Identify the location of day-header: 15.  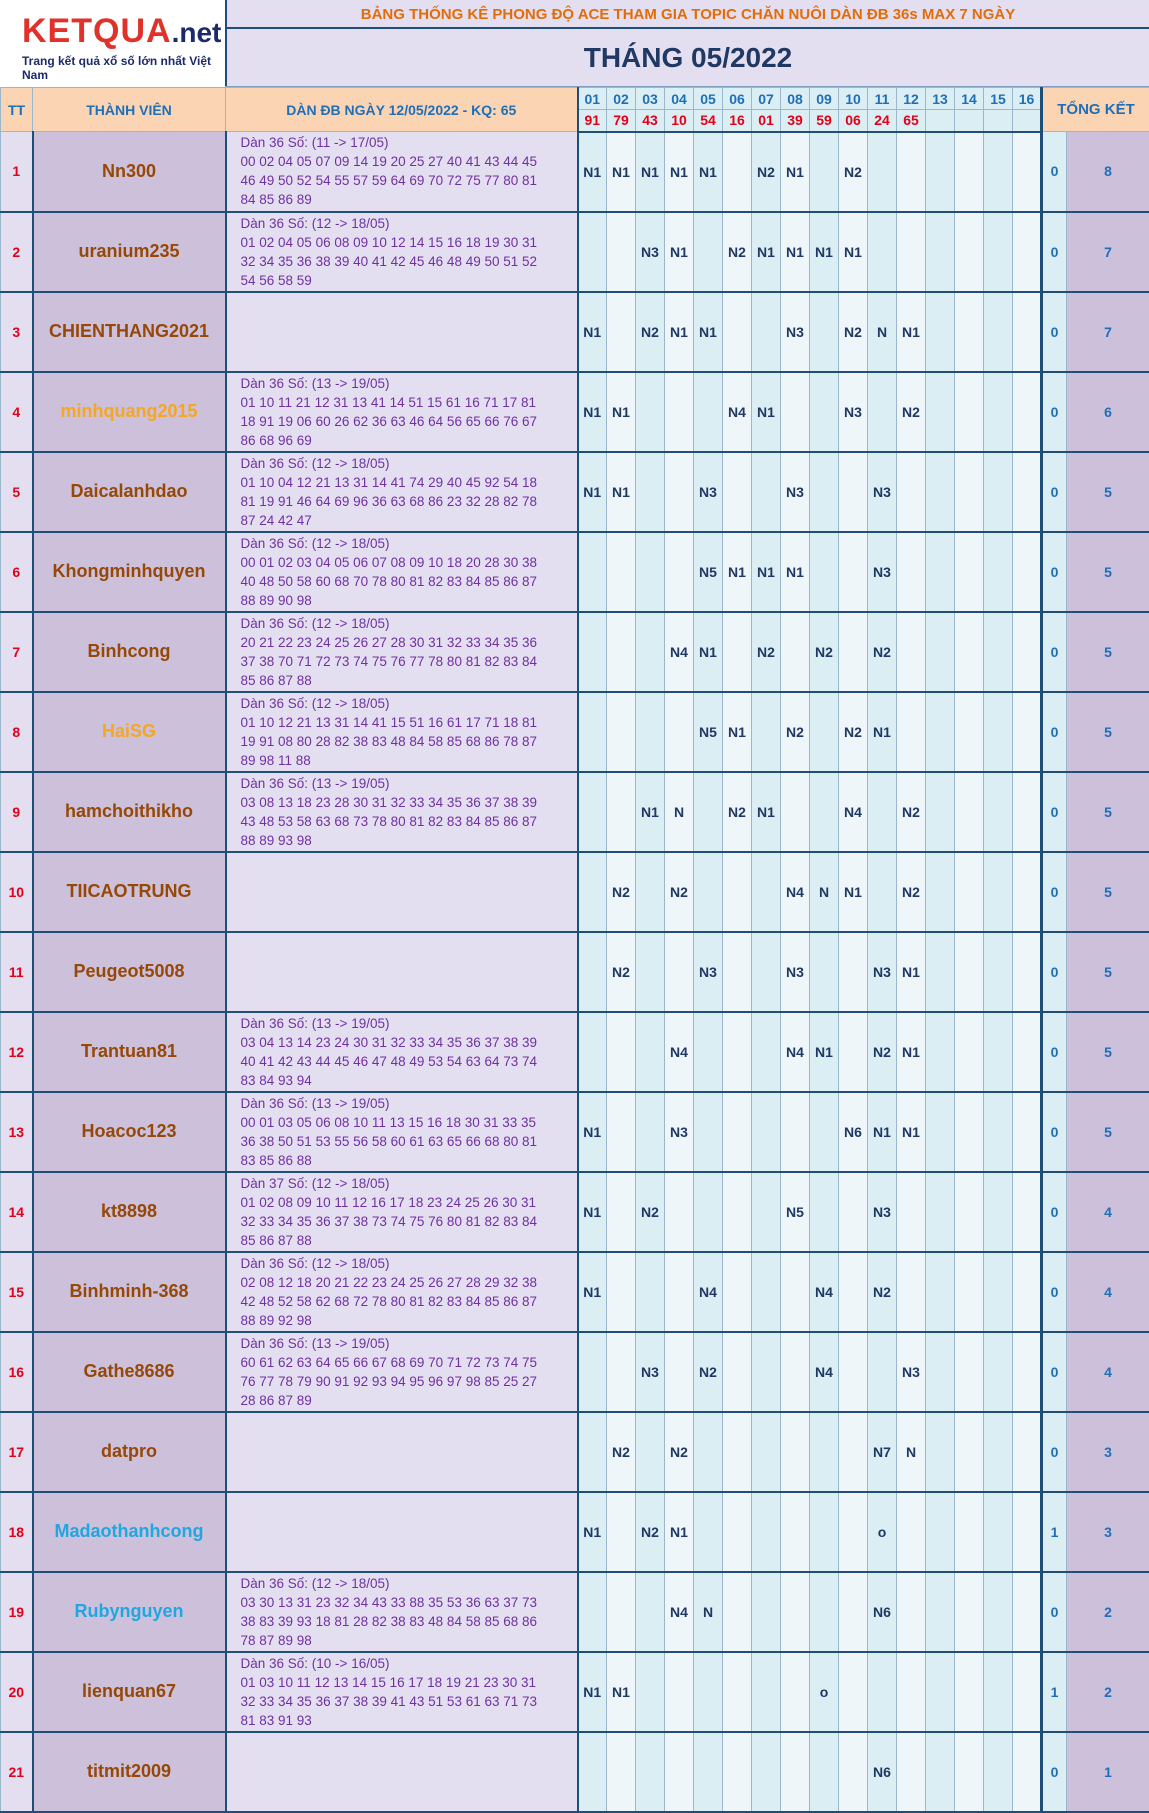
(998, 99).